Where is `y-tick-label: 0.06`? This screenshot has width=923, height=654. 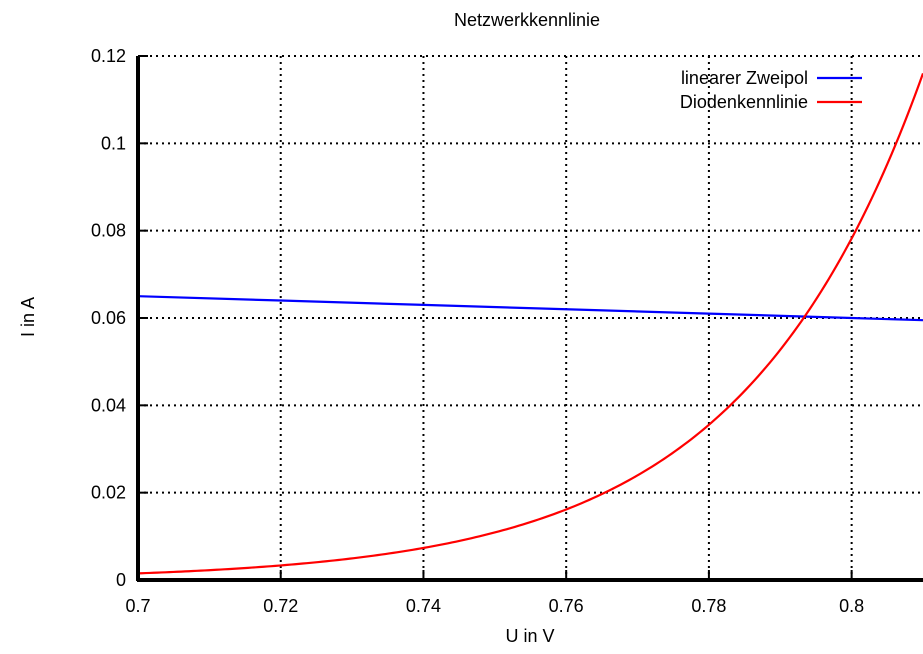 y-tick-label: 0.06 is located at coordinates (108, 318).